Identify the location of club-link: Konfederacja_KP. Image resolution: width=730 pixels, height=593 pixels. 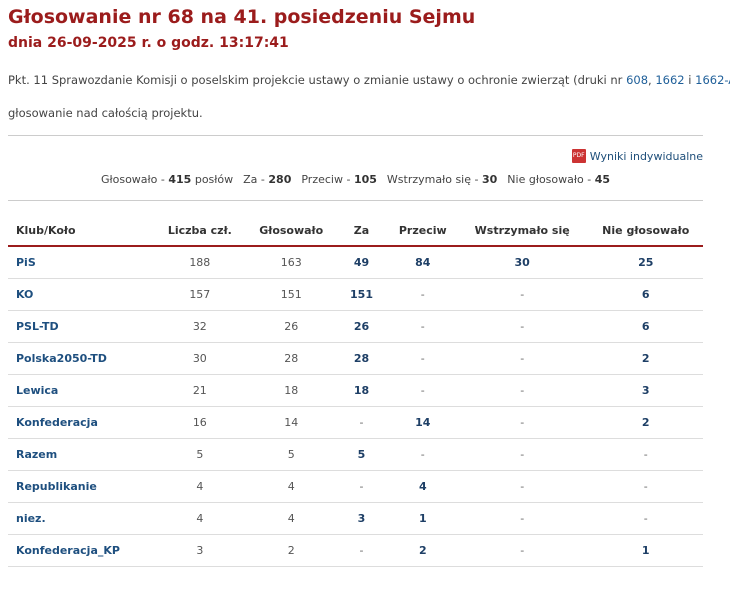
(68, 550).